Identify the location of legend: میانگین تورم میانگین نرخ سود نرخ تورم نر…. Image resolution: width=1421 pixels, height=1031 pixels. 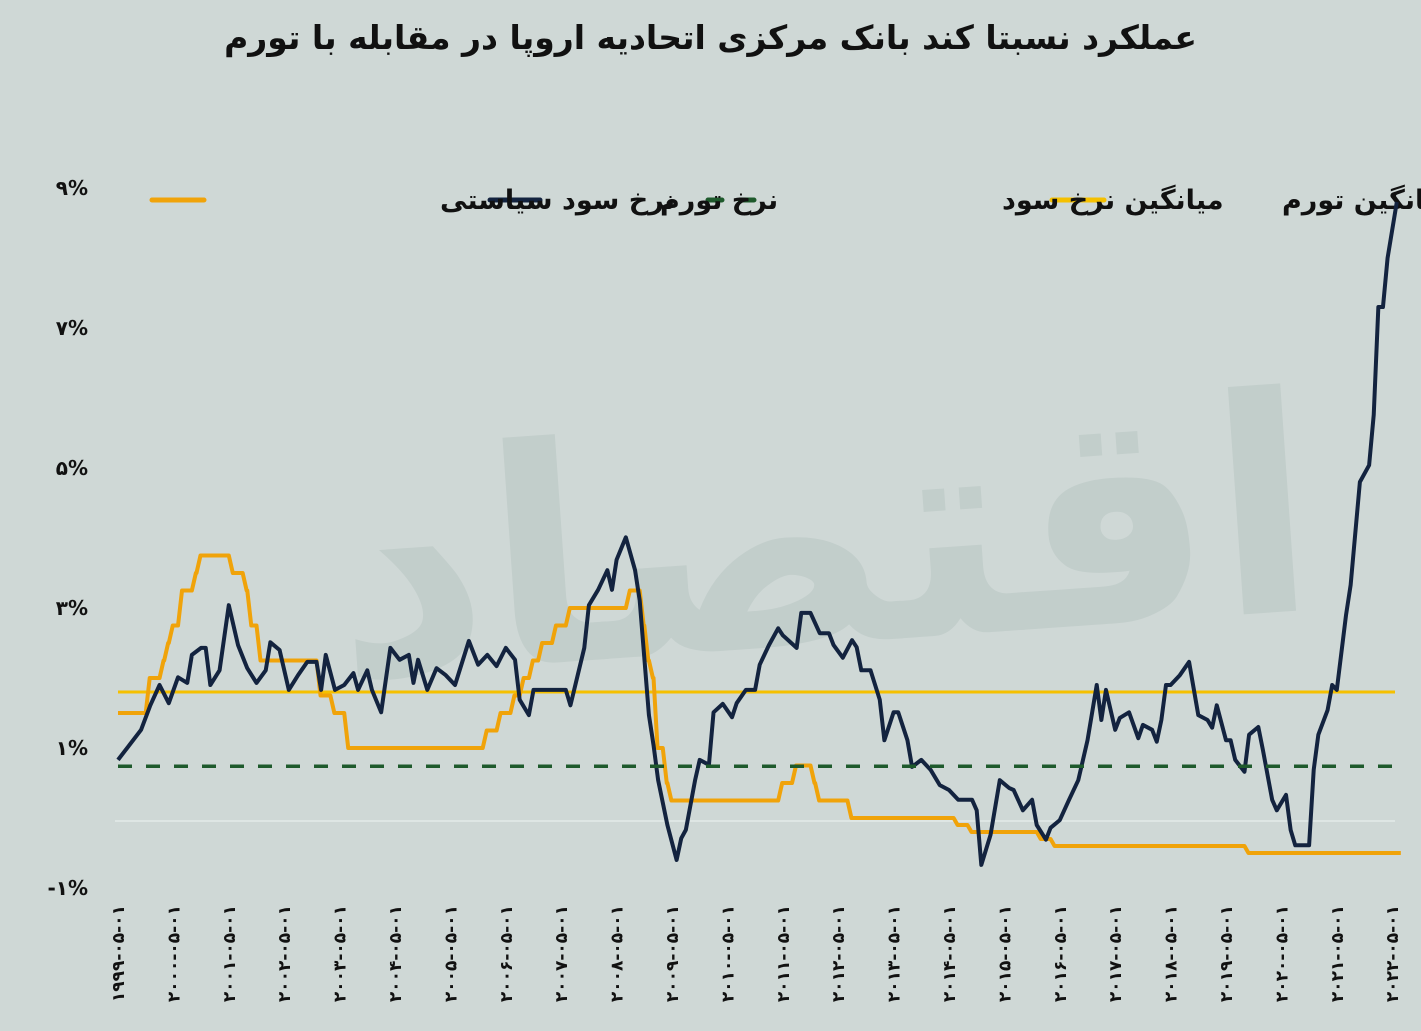
(785, 200).